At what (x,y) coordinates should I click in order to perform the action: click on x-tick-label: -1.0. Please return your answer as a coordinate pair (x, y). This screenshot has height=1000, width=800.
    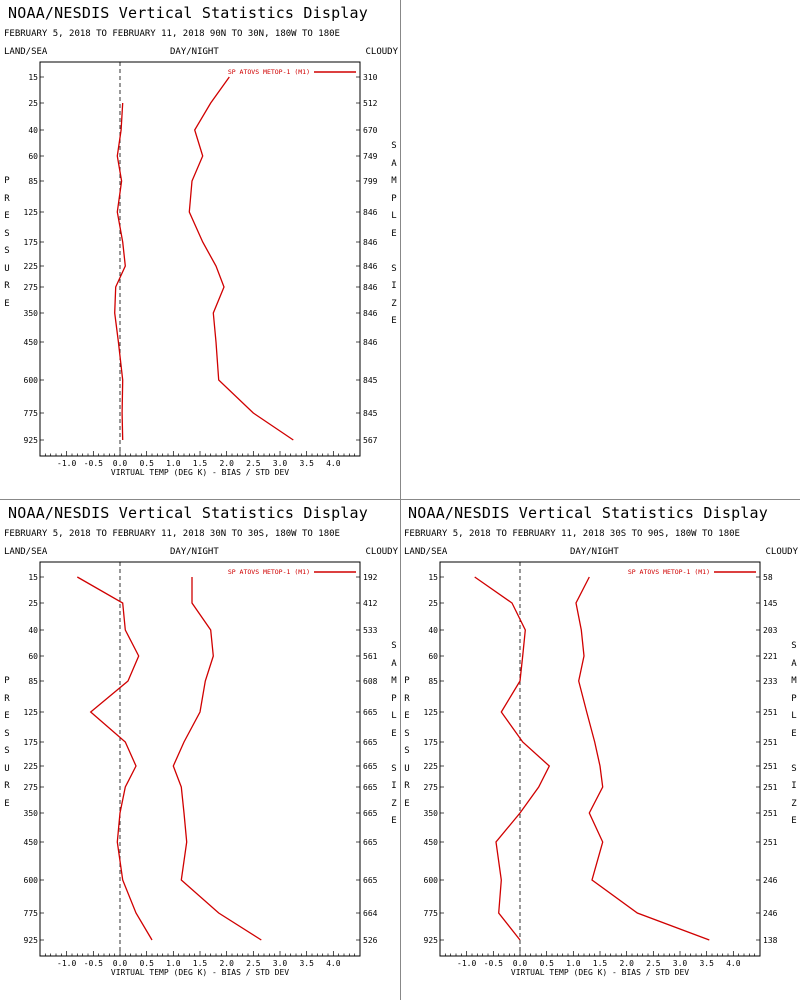
    Looking at the image, I should click on (466, 963).